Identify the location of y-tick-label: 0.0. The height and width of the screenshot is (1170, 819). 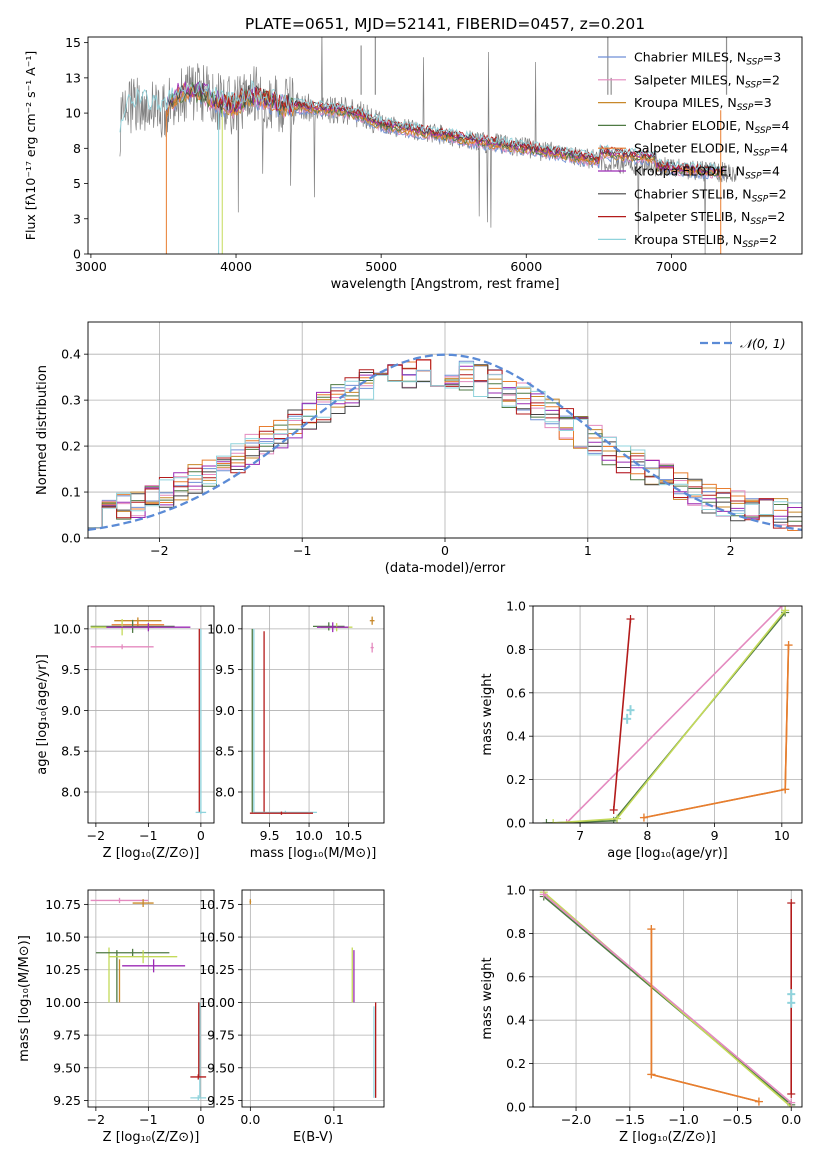
(516, 823).